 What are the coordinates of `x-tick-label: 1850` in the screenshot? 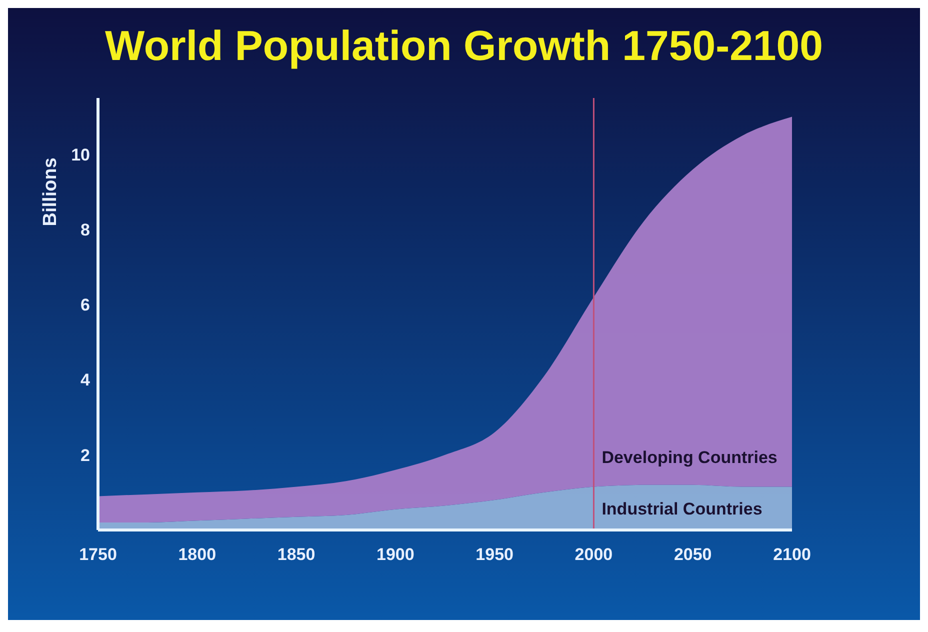 It's located at (296, 554).